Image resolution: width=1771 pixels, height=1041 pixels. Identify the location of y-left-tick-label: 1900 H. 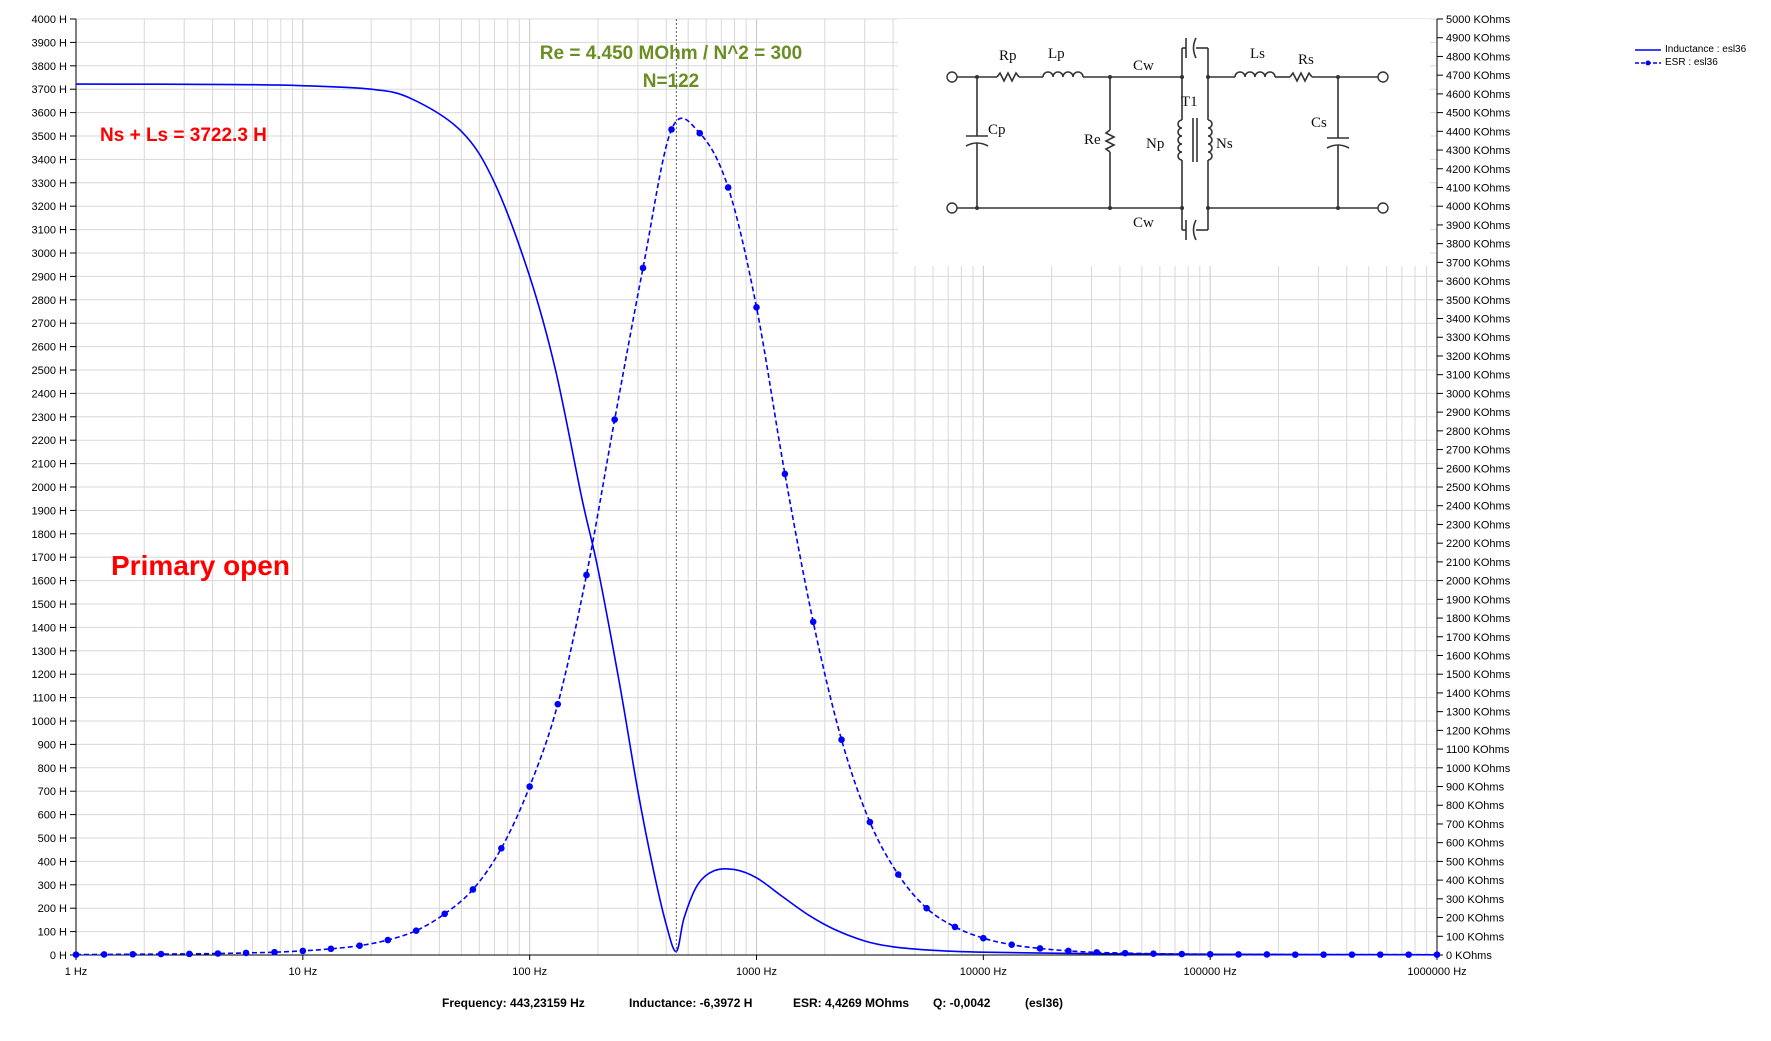
(50, 511).